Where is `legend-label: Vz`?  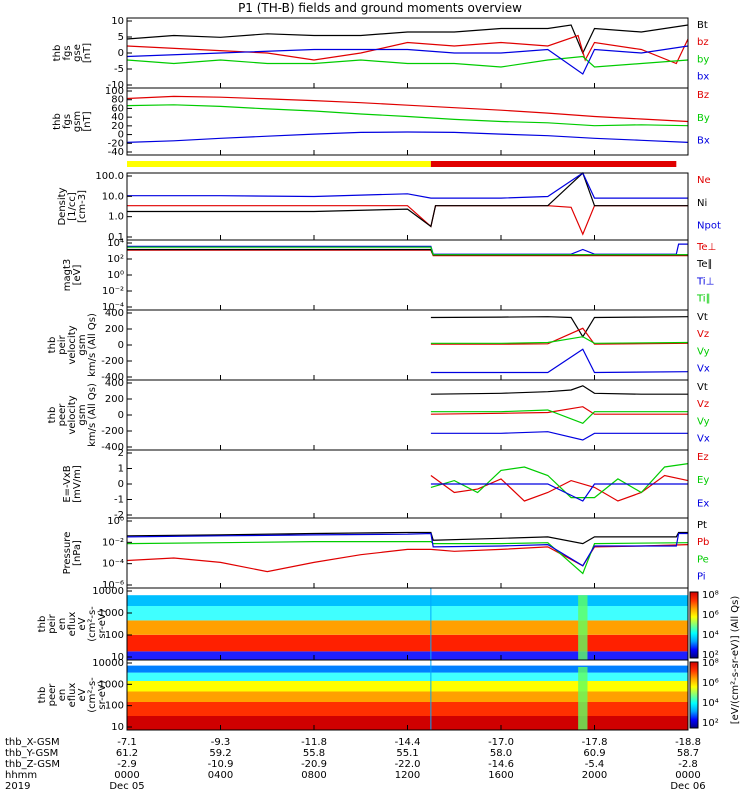 legend-label: Vz is located at coordinates (703, 334).